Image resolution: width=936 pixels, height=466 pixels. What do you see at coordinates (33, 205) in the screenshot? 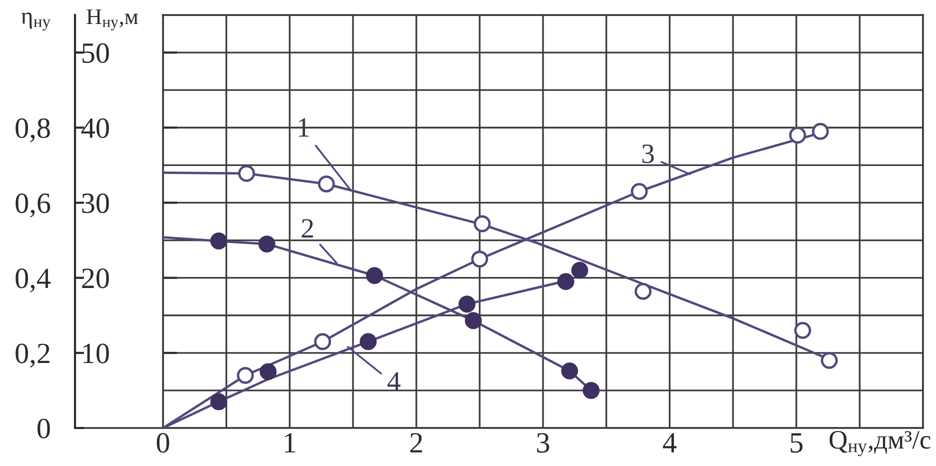
I see `y2-tick-label: 0,6` at bounding box center [33, 205].